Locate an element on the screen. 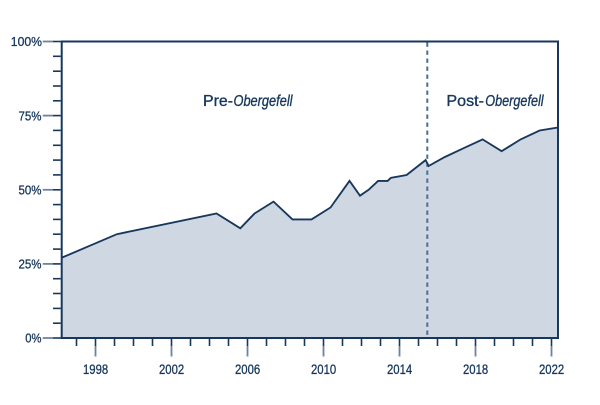 The width and height of the screenshot is (600, 405). svg-text: 2006 is located at coordinates (247, 369).